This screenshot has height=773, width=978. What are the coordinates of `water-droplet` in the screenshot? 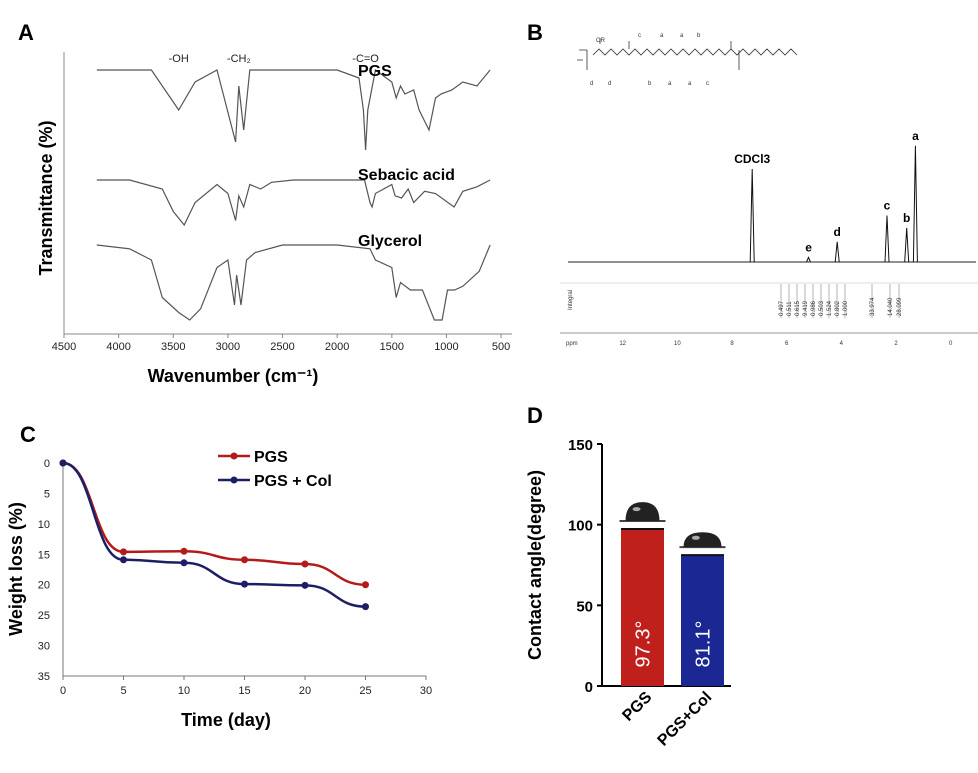 It's located at (702, 540).